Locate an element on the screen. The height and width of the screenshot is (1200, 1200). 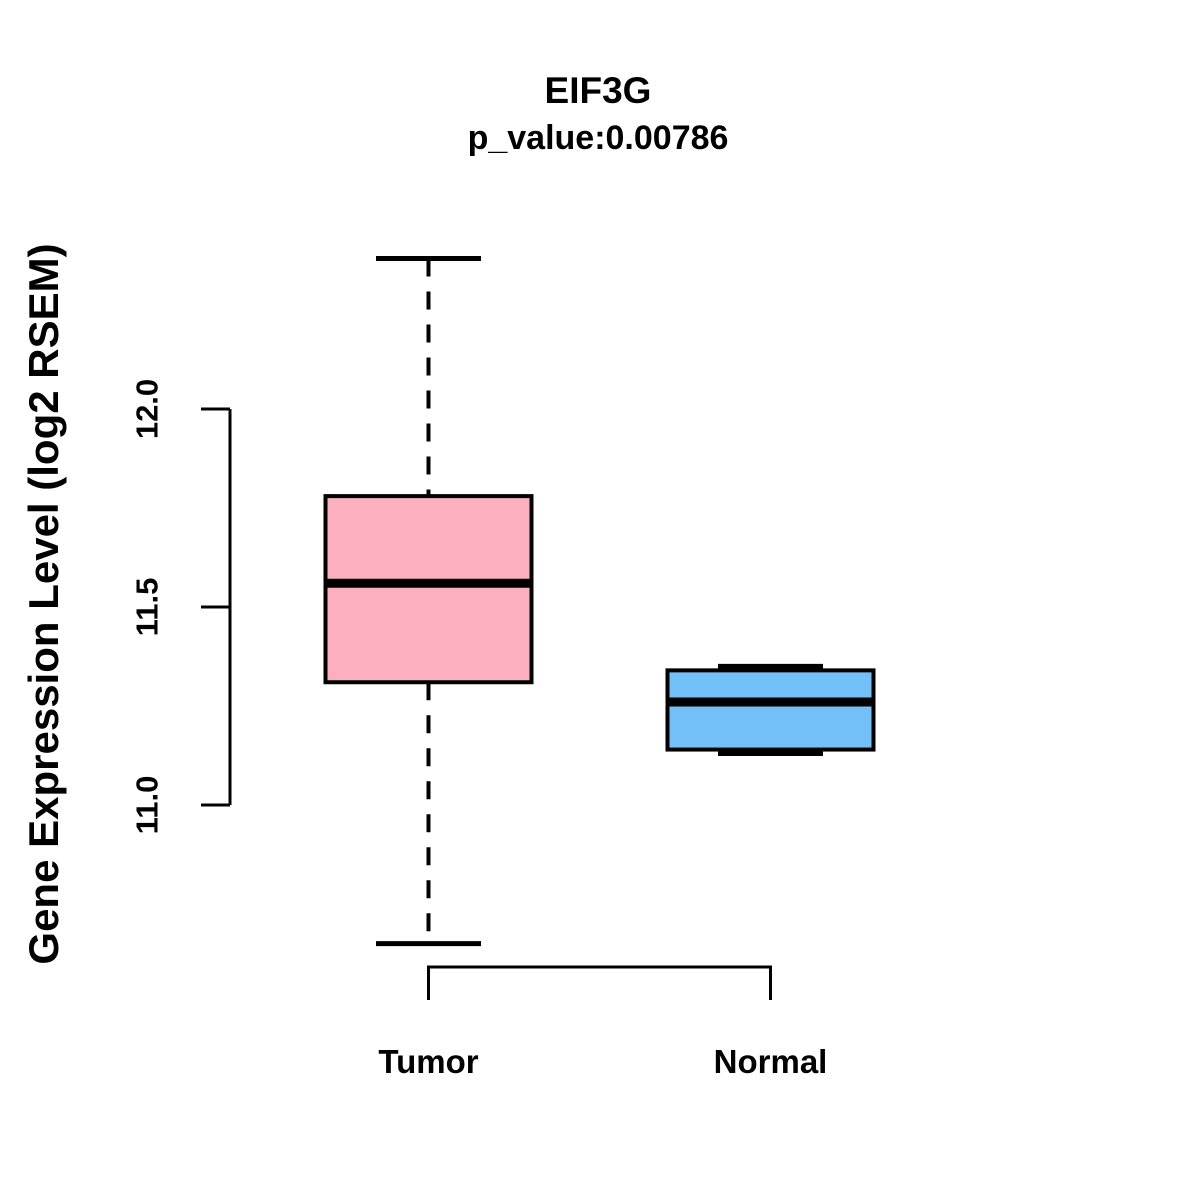
chart-pvalue-subtitle: p_value:0.00786 is located at coordinates (598, 138).